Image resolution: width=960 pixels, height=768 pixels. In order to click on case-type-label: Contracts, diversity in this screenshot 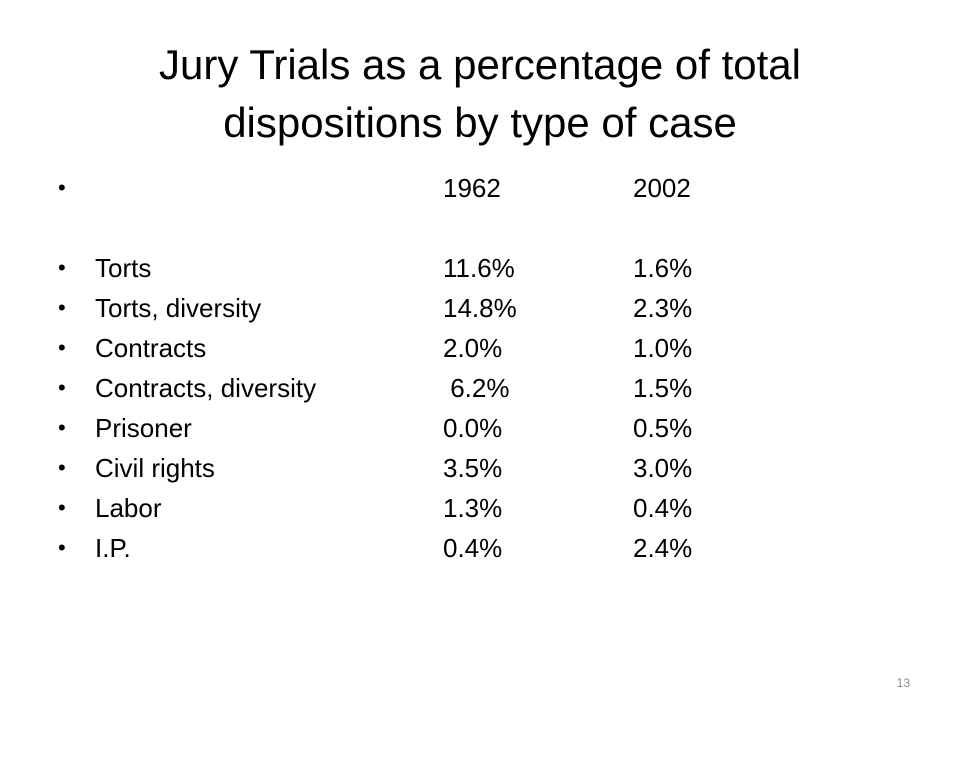, I will do `click(206, 388)`.